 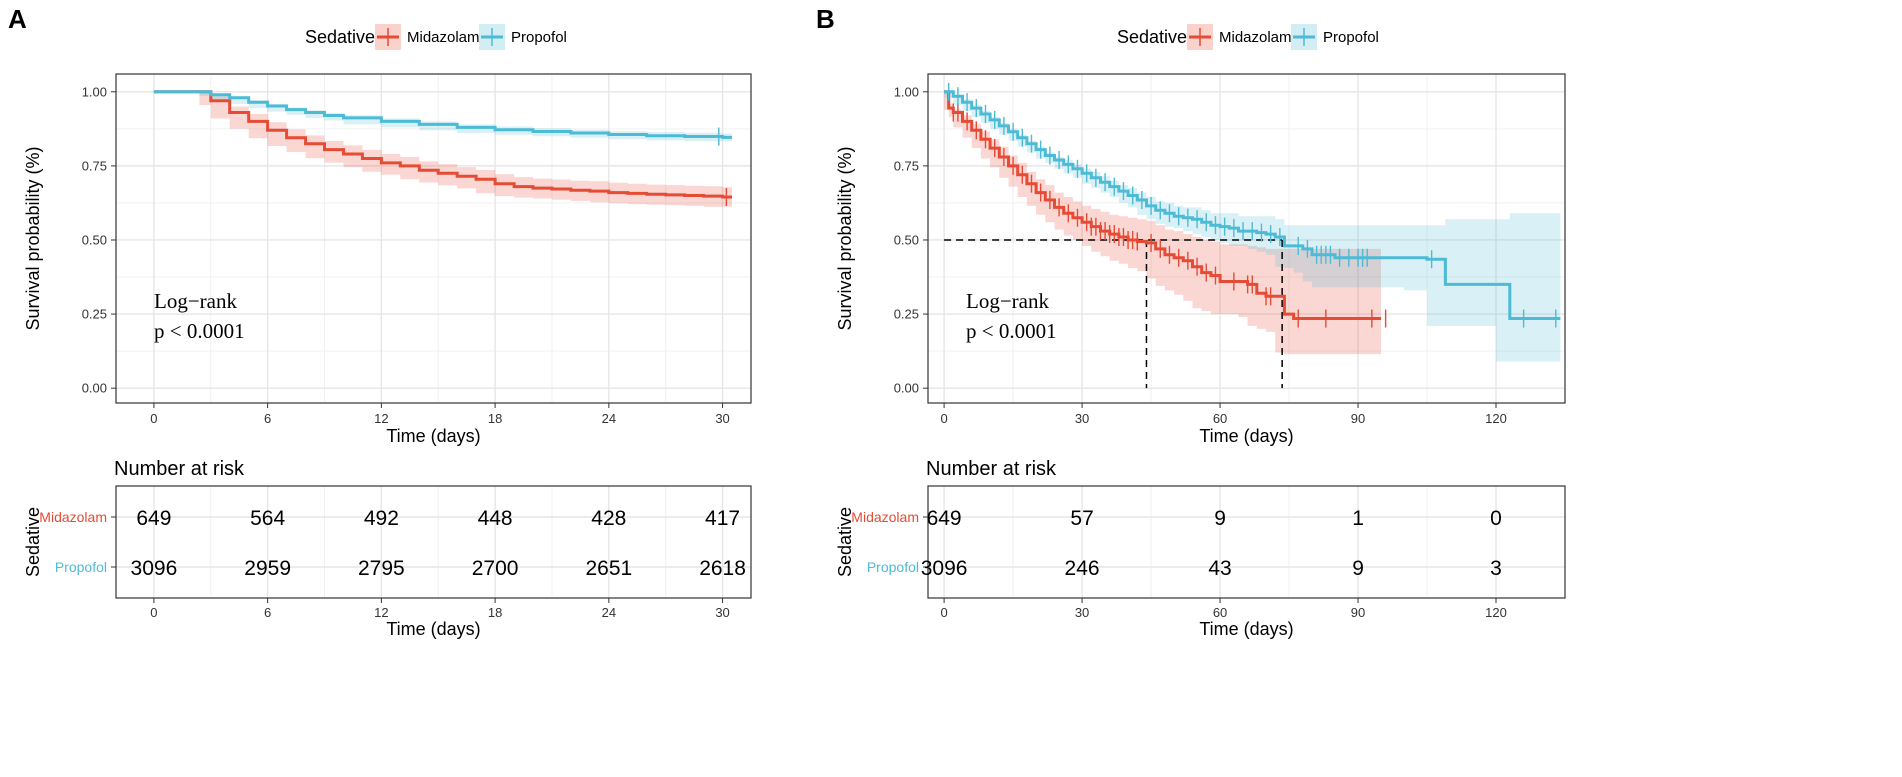 What do you see at coordinates (1358, 518) in the screenshot?
I see `risk-count: 1` at bounding box center [1358, 518].